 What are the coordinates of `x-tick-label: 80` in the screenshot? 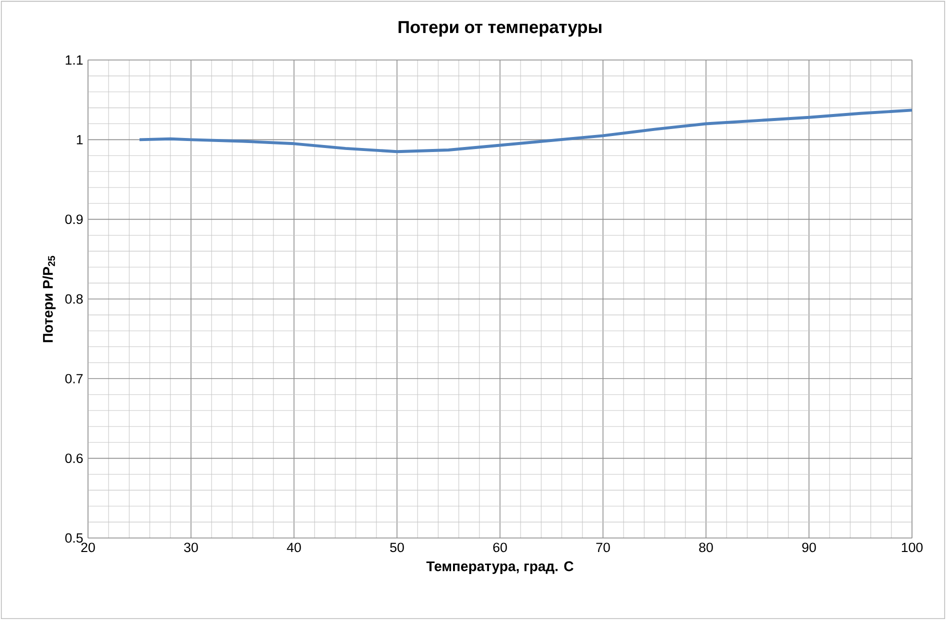 It's located at (706, 547).